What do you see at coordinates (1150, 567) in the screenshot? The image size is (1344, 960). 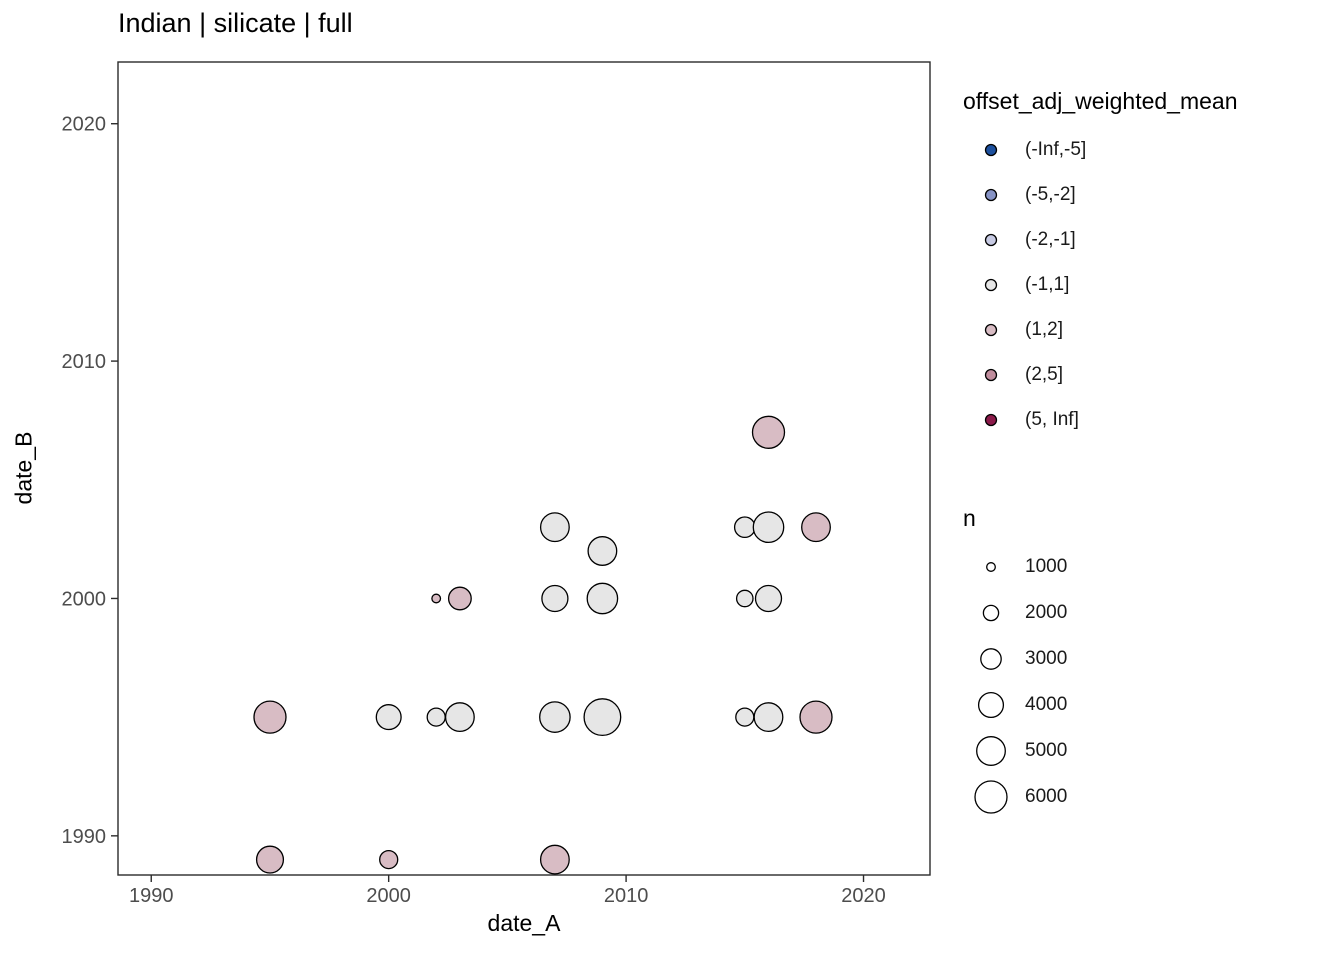 I see `size-legend-item: 1000` at bounding box center [1150, 567].